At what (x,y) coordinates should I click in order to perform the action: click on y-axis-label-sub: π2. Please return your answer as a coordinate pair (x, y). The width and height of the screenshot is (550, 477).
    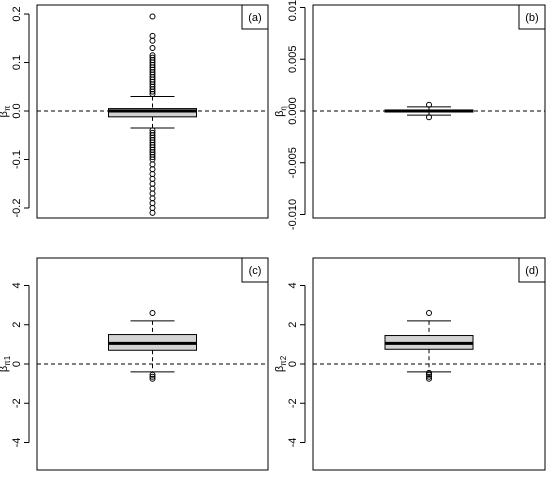
    Looking at the image, I should click on (283, 360).